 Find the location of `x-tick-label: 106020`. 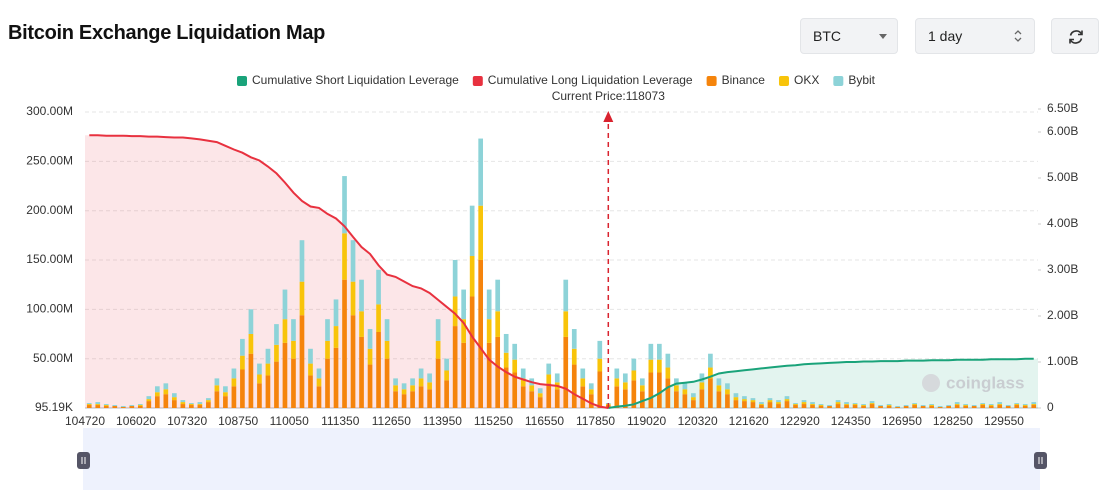

x-tick-label: 106020 is located at coordinates (136, 421).